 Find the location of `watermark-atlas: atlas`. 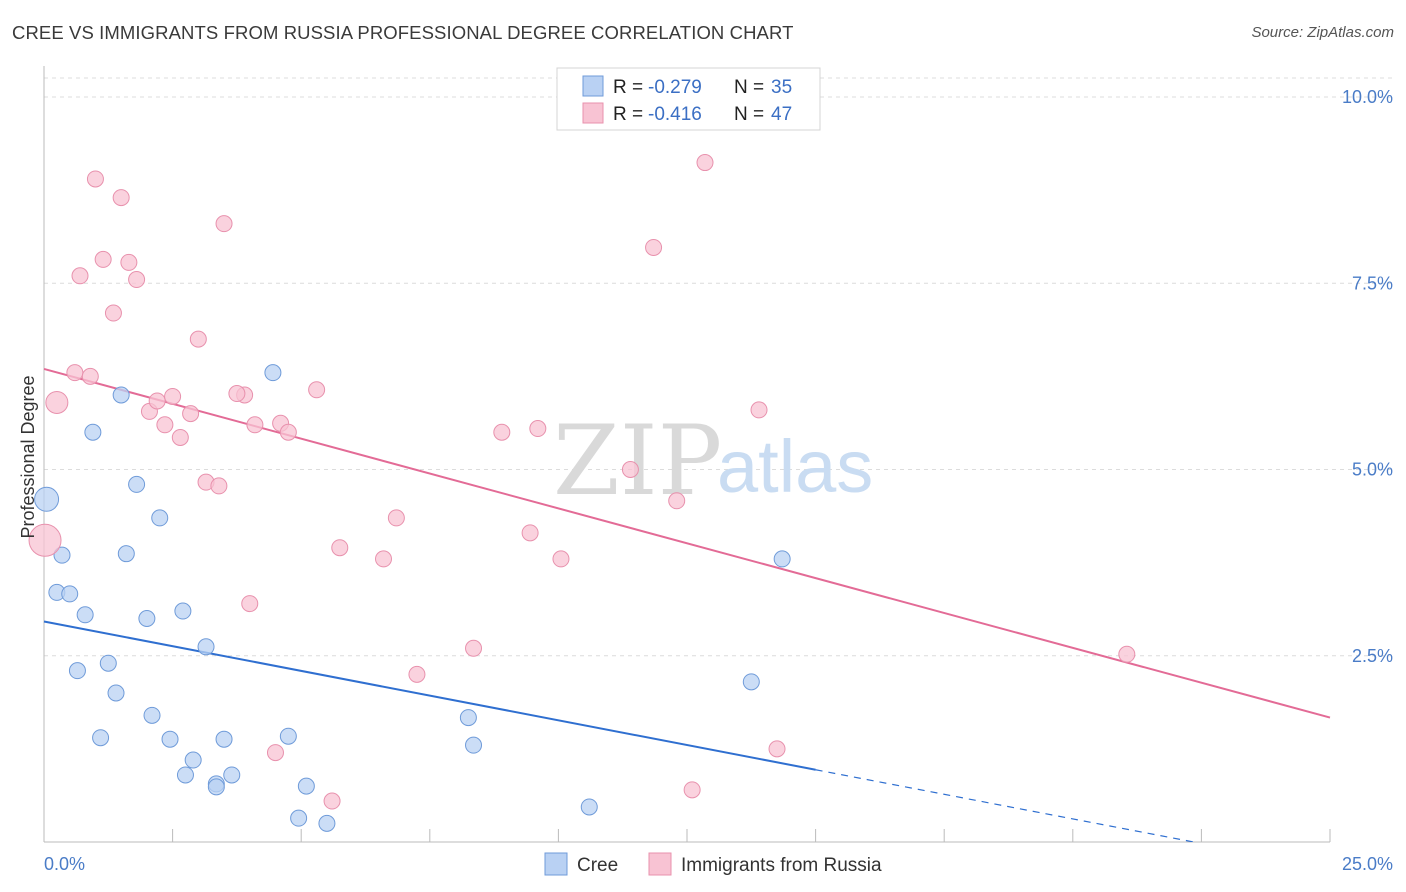

watermark-atlas: atlas is located at coordinates (795, 466).